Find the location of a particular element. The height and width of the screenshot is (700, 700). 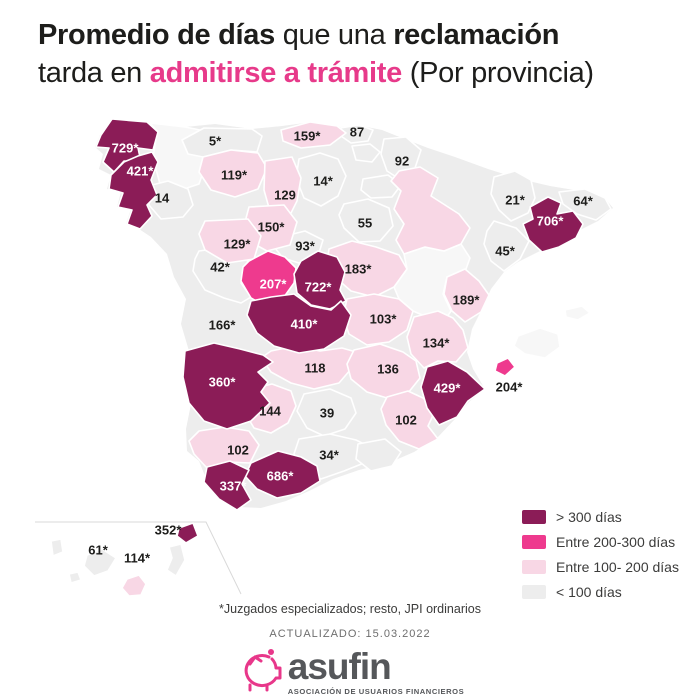

province-value-label: 144 is located at coordinates (270, 410).